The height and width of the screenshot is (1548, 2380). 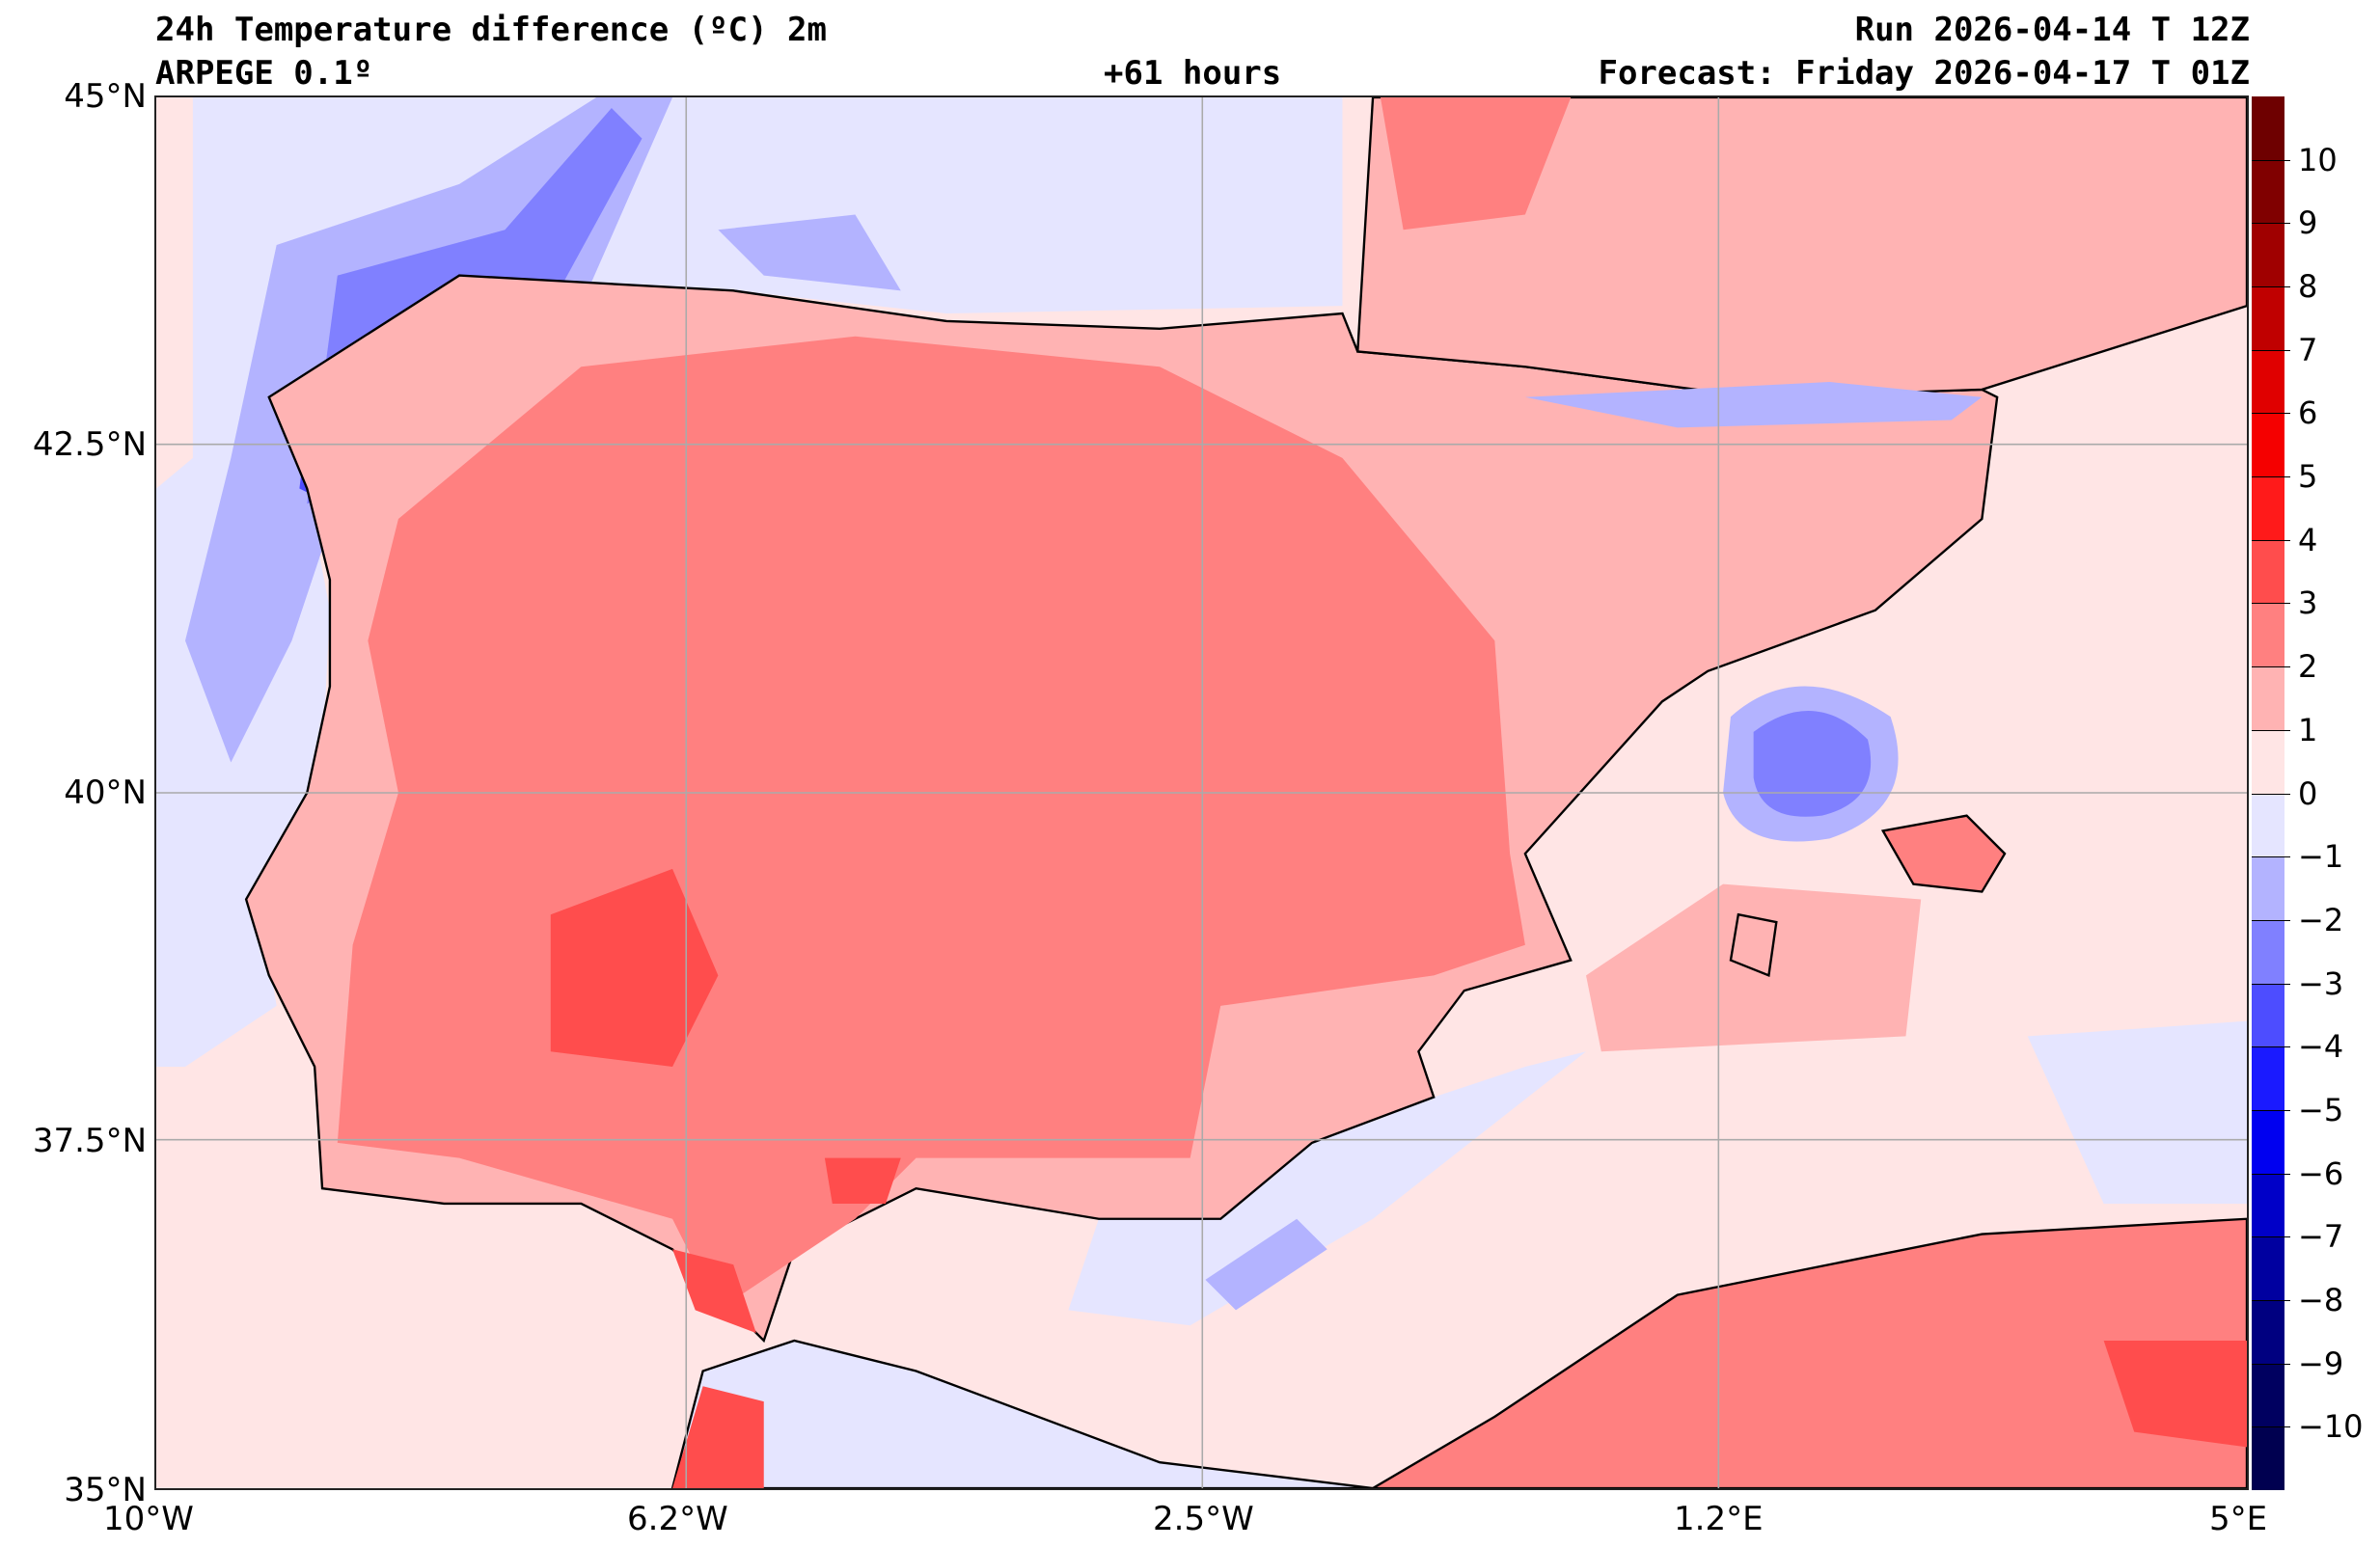 What do you see at coordinates (264, 74) in the screenshot?
I see `model-label: ARPEGE 0.1º` at bounding box center [264, 74].